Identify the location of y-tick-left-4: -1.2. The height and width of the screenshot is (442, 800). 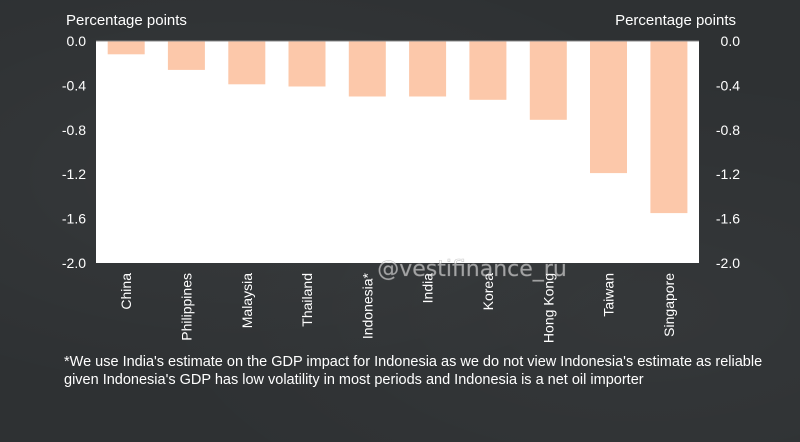
(74, 174).